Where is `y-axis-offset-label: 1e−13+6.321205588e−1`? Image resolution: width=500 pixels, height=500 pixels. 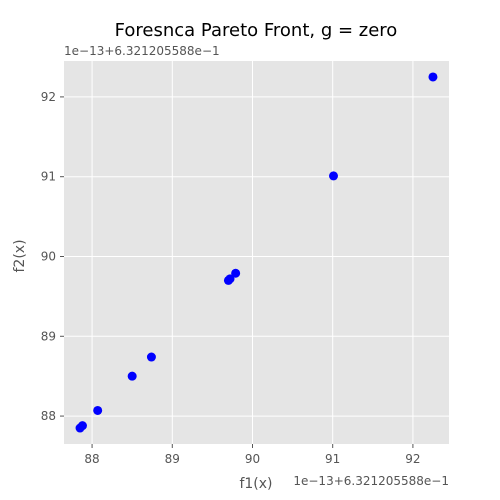
y-axis-offset-label: 1e−13+6.321205588e−1 is located at coordinates (142, 51).